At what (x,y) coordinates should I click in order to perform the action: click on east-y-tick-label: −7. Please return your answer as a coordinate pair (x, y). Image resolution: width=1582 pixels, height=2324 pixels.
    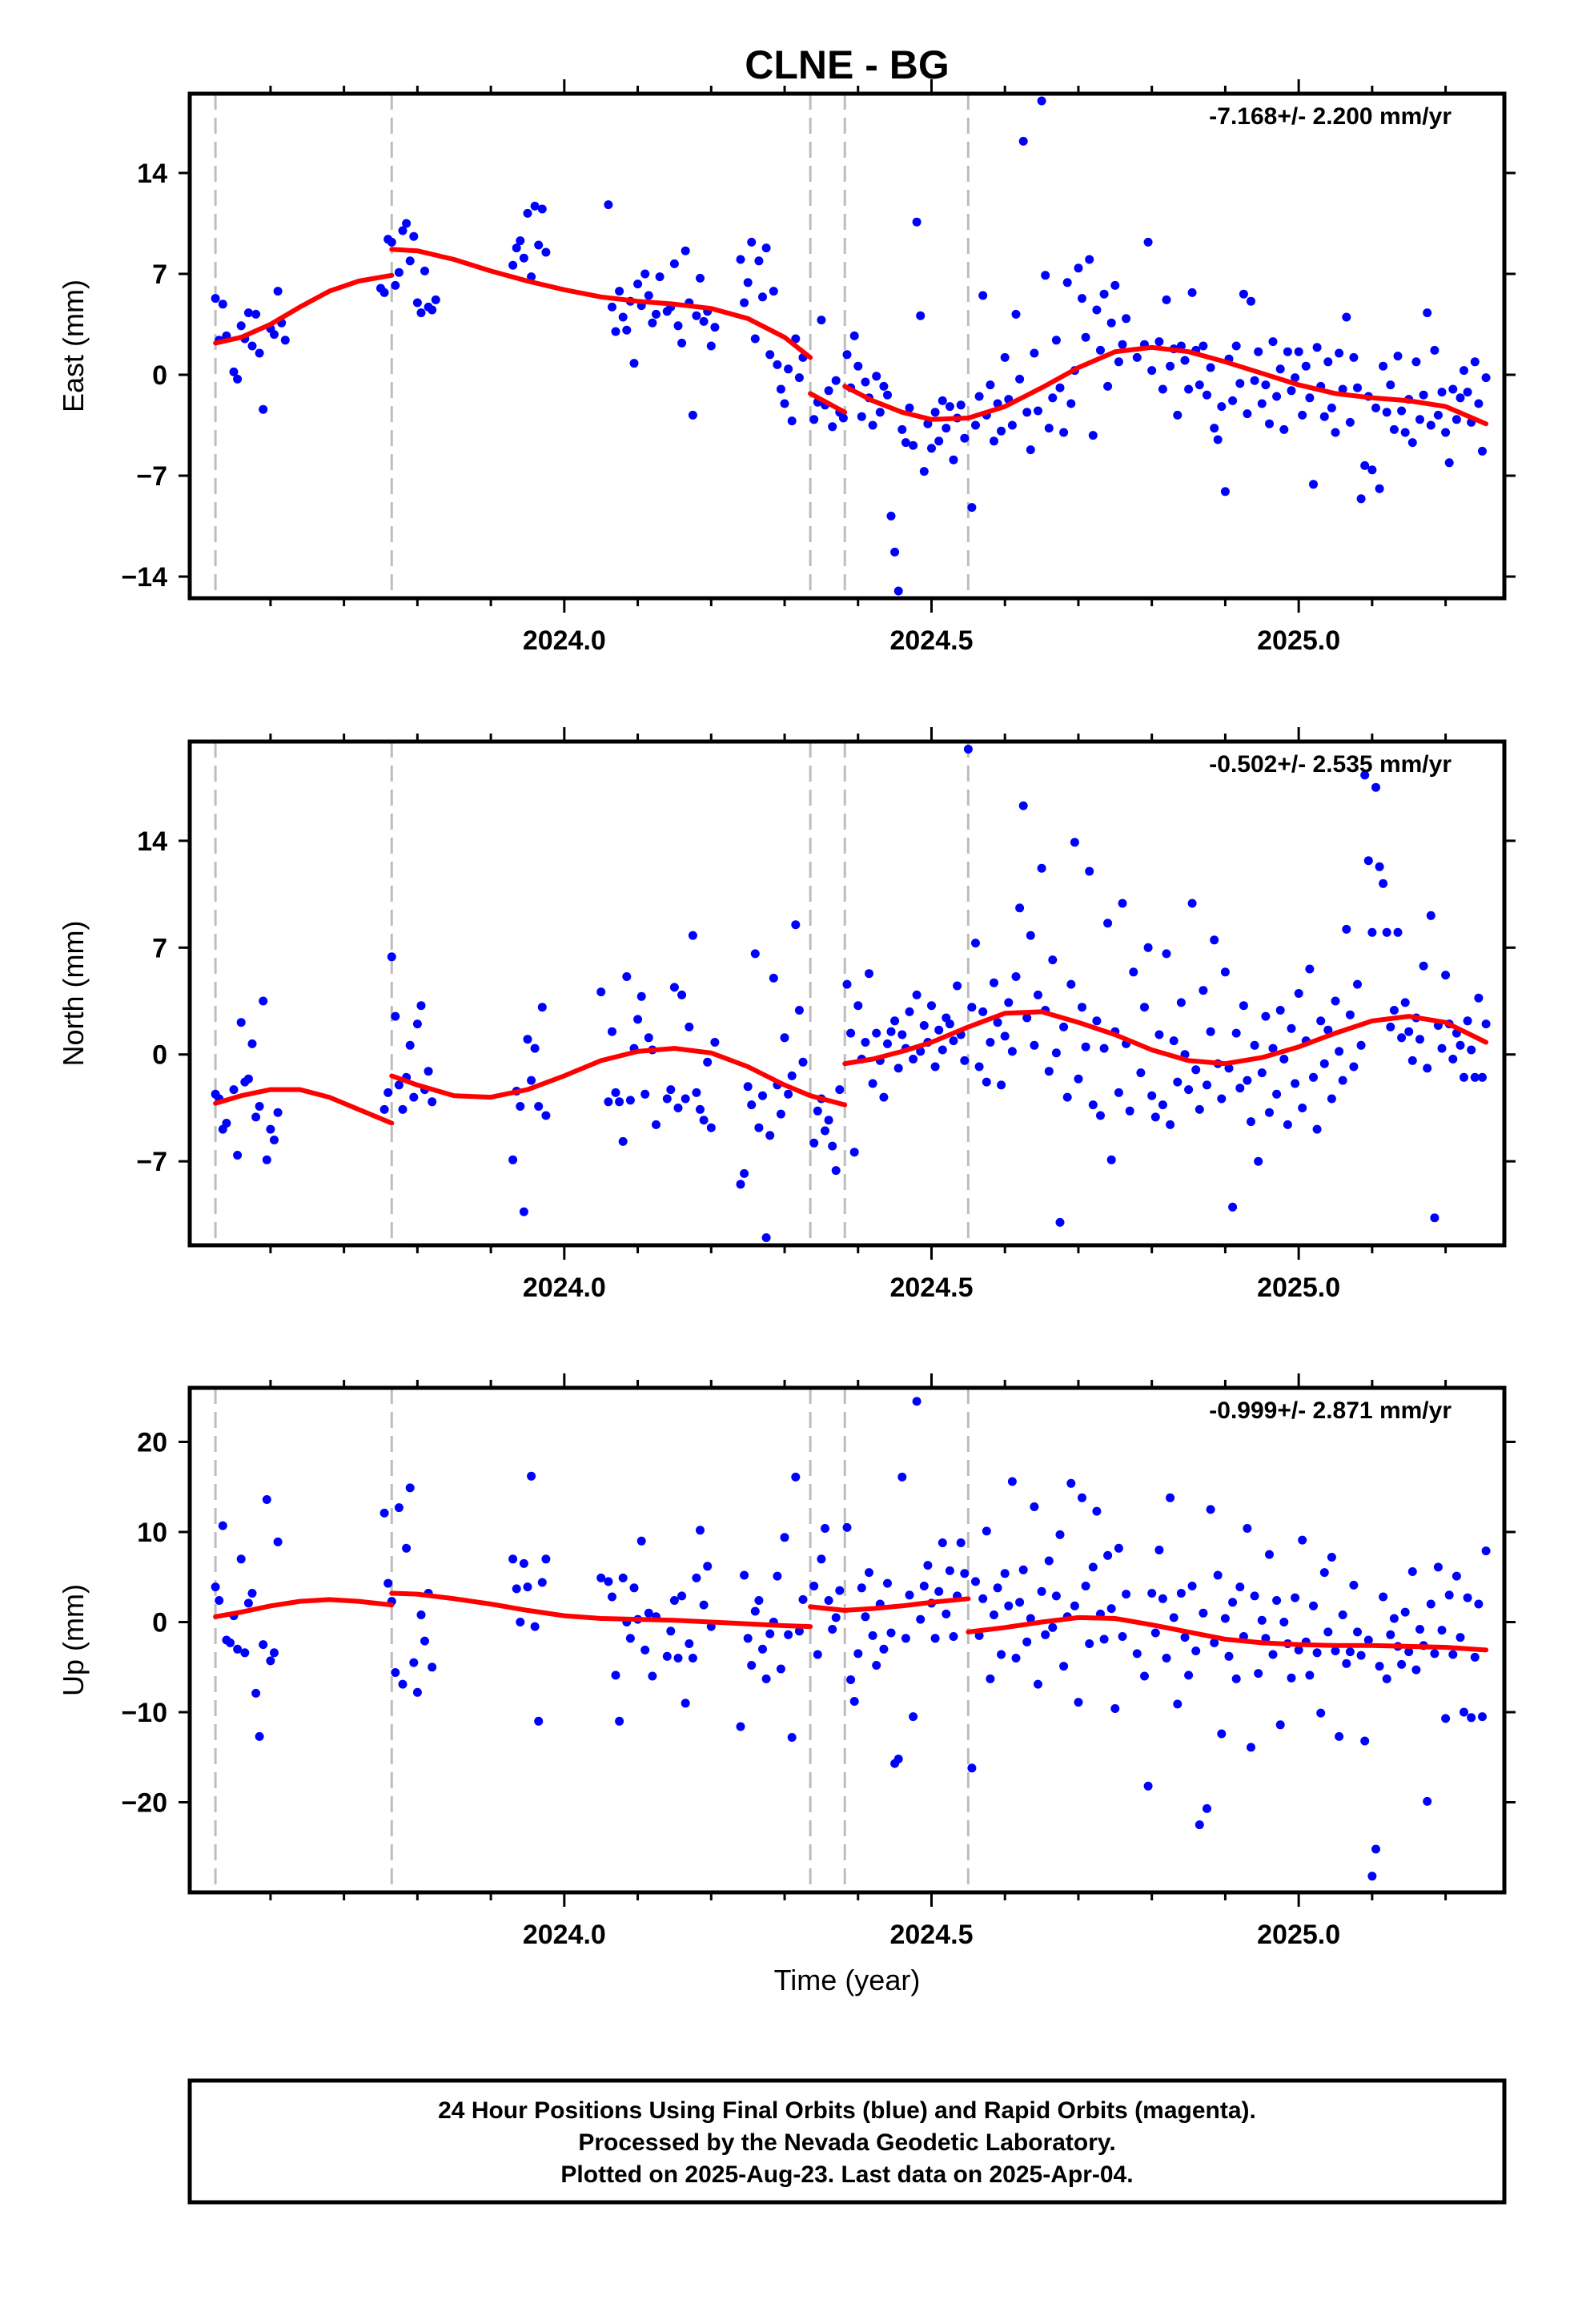
    Looking at the image, I should click on (151, 477).